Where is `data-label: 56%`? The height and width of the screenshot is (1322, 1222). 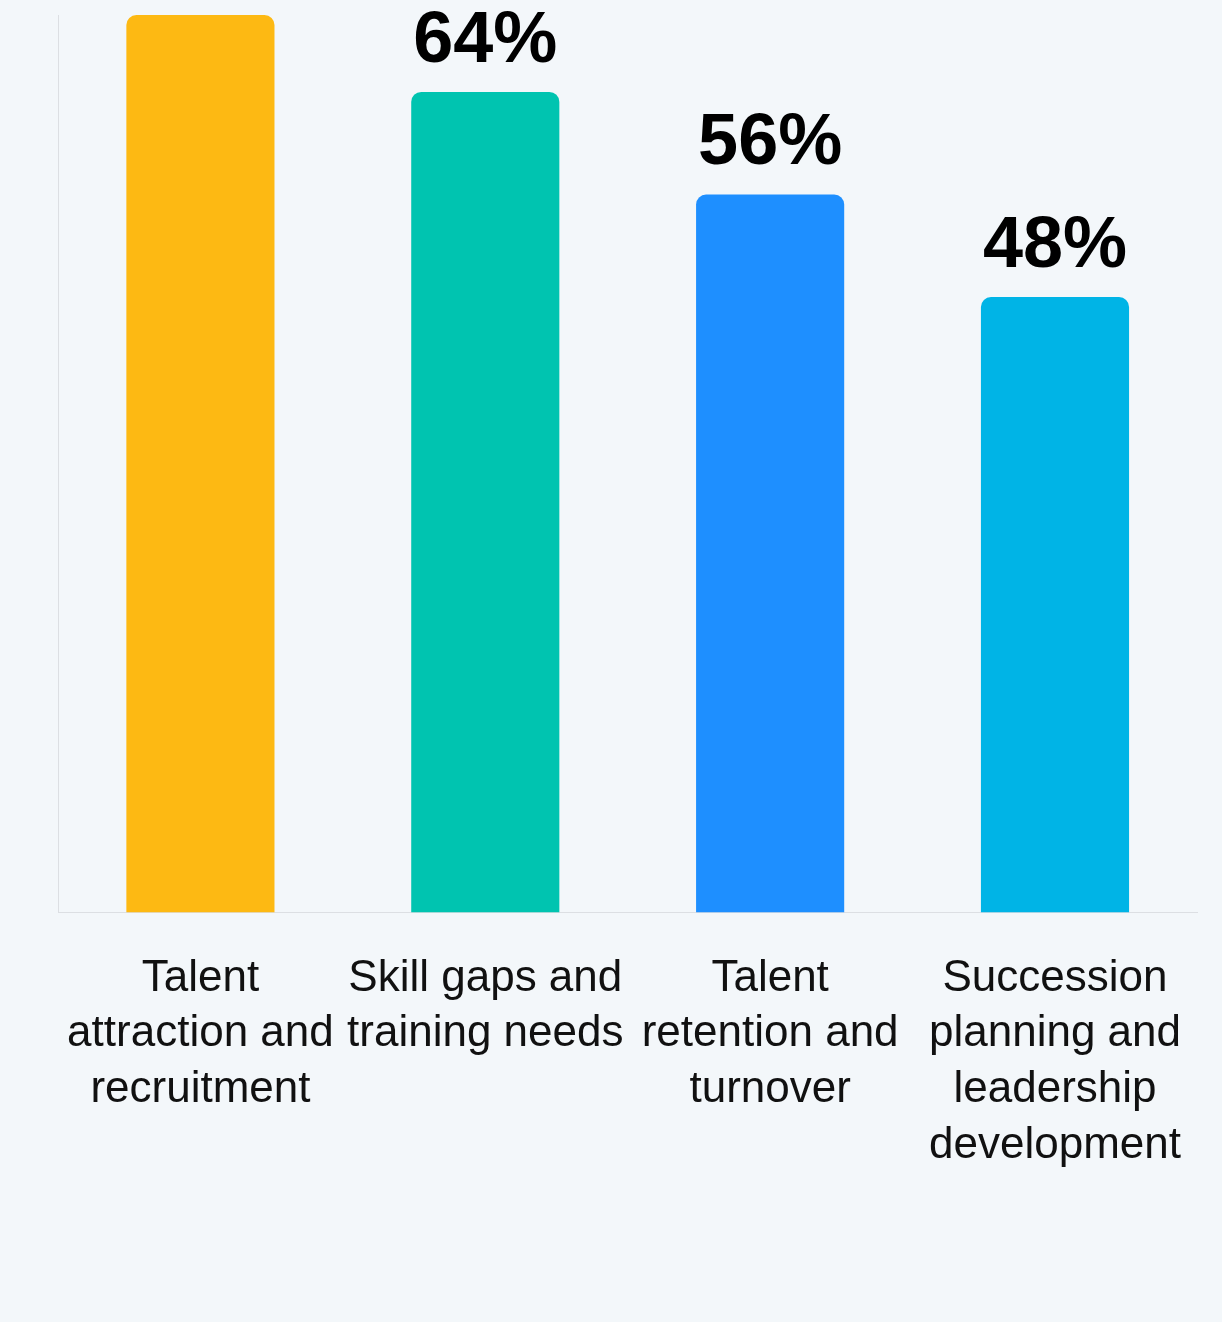 data-label: 56% is located at coordinates (770, 139).